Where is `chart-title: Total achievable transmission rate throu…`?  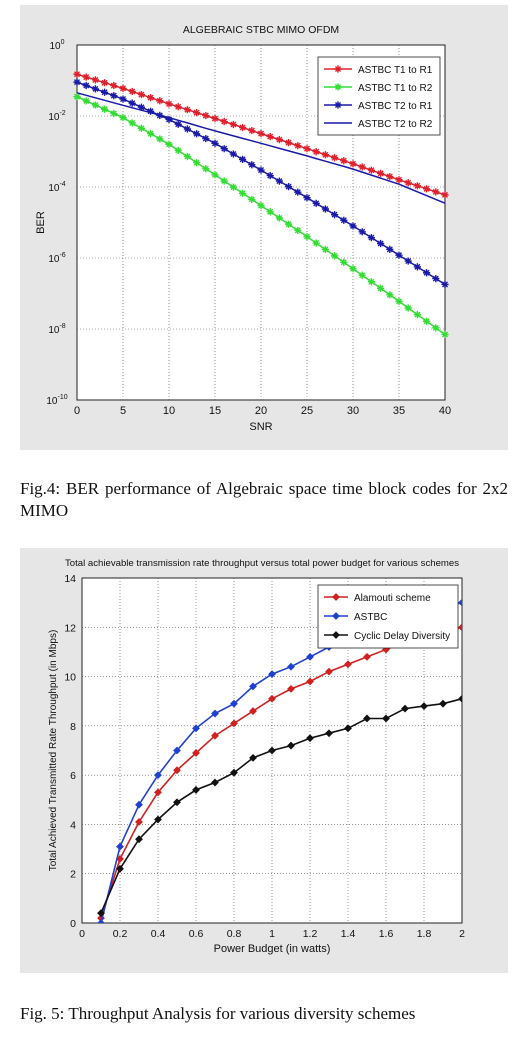
chart-title: Total achievable transmission rate throu… is located at coordinates (262, 563).